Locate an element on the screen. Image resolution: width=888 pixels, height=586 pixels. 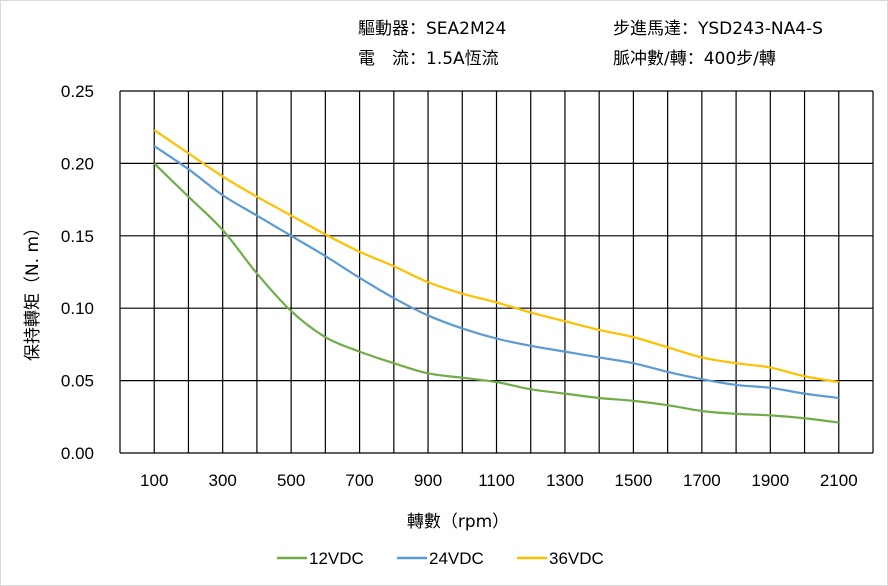
driver-value: SEA2M24 is located at coordinates (466, 29).